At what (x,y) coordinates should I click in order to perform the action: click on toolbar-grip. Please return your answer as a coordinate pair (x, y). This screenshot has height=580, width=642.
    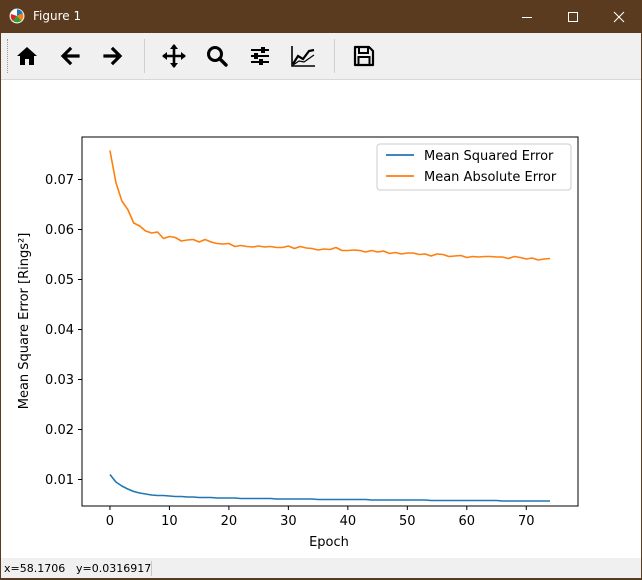
    Looking at the image, I should click on (8, 56).